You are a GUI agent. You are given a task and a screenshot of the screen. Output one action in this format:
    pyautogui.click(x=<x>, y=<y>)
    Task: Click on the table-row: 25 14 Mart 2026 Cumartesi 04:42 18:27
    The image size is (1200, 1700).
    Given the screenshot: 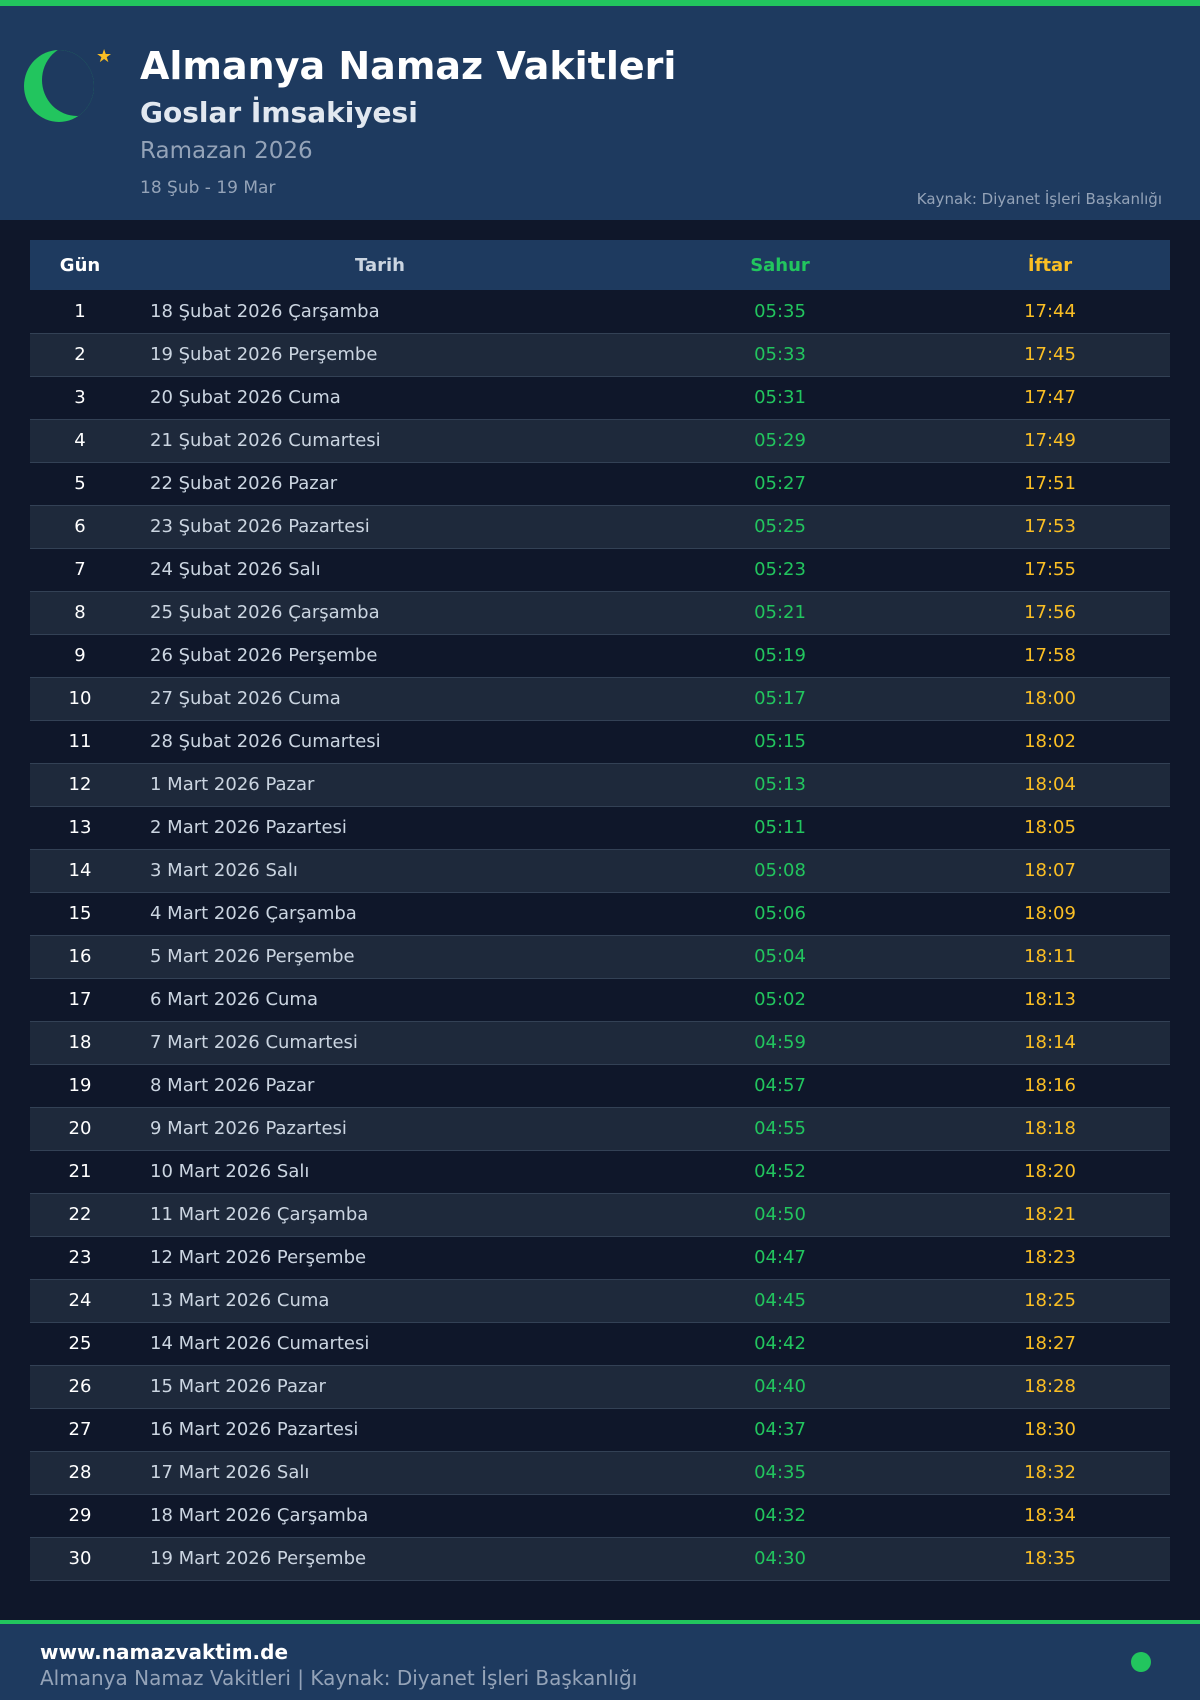 What is the action you would take?
    pyautogui.click(x=600, y=1344)
    